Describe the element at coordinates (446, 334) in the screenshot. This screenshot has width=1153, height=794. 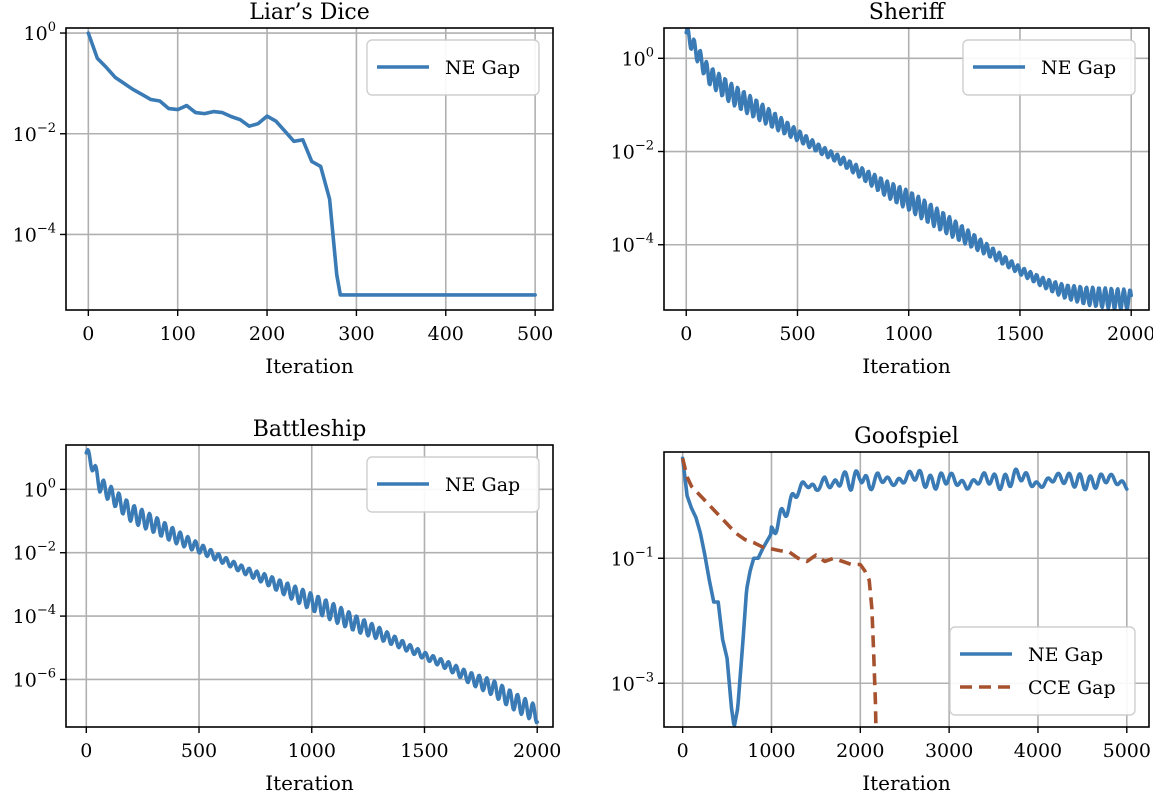
I see `x-tick-label: 400` at that location.